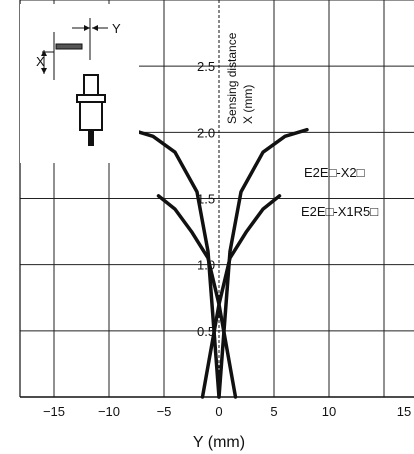 This screenshot has height=454, width=414. I want to click on y-axis-label-line1: Sensing distance, so click(232, 78).